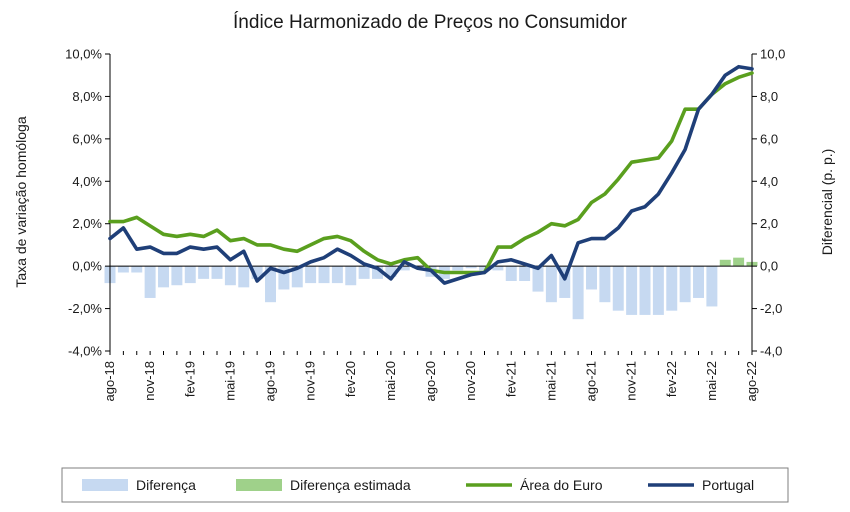 This screenshot has height=512, width=850. What do you see at coordinates (550, 381) in the screenshot?
I see `x-tick-label: mai-21` at bounding box center [550, 381].